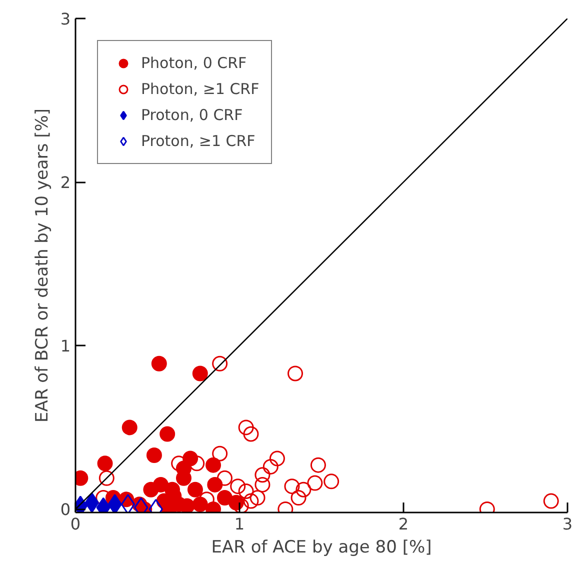  What do you see at coordinates (321, 548) in the screenshot?
I see `x-axis-title: EAR of ACE by age 80 [%]` at bounding box center [321, 548].